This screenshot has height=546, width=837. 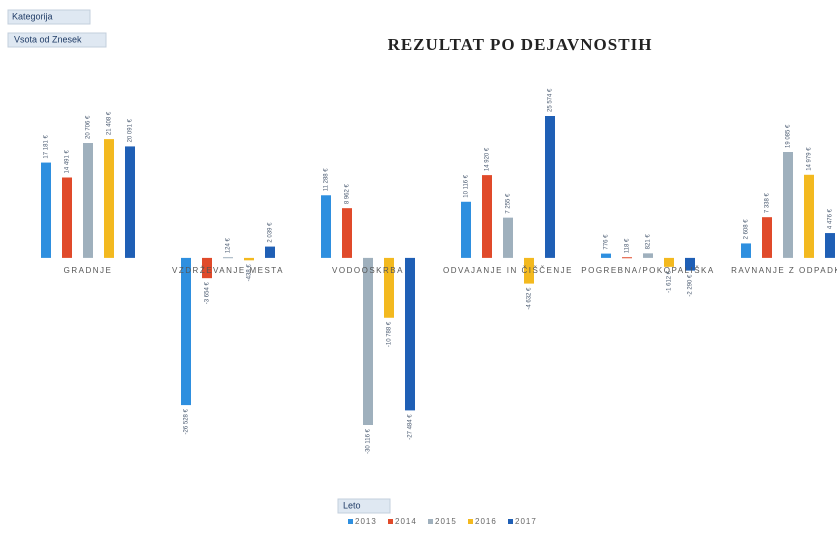 I want to click on data-label: -30 116 €, so click(x=369, y=441).